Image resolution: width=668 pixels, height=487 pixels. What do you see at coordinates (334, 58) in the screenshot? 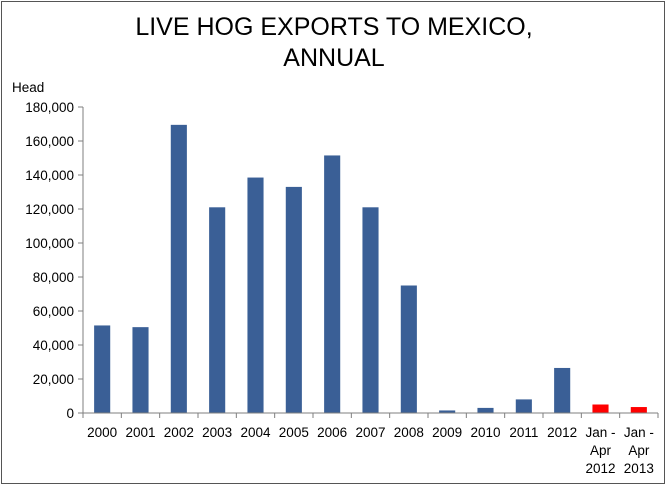
I see `chart-title-line-2: ANNUAL` at bounding box center [334, 58].